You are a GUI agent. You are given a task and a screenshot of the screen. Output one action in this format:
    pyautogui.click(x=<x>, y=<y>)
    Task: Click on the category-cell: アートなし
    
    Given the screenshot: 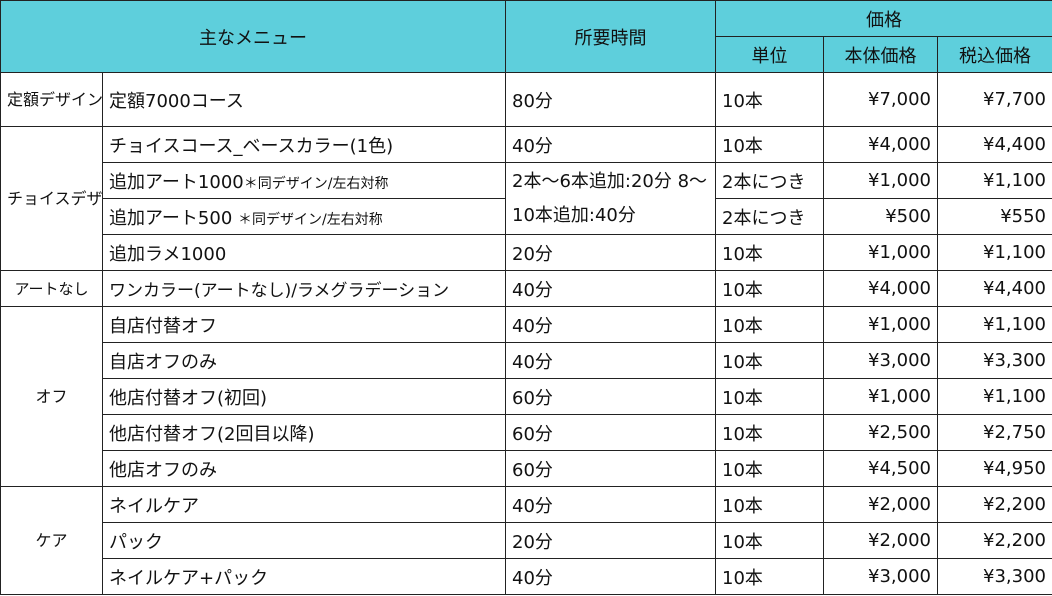 What is the action you would take?
    pyautogui.click(x=51, y=288)
    